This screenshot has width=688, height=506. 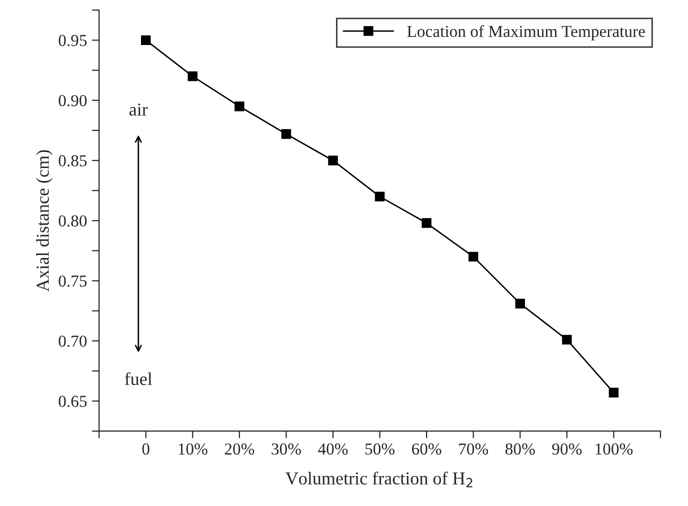 I want to click on x-tick-label: 100%, so click(x=614, y=449).